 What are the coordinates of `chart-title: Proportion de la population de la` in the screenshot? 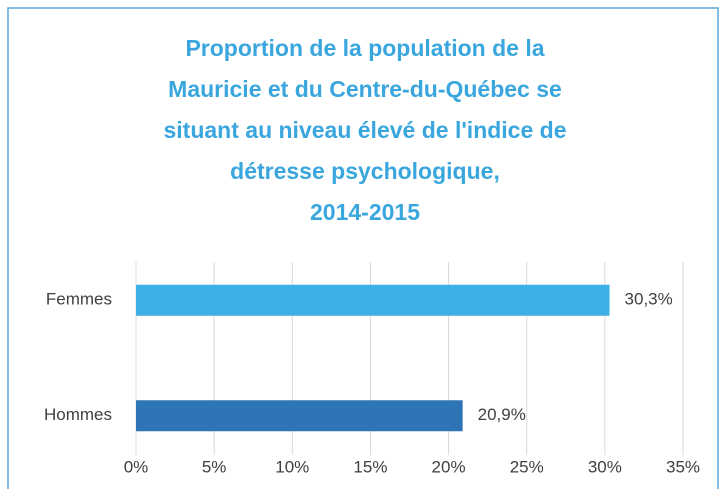 It's located at (364, 48).